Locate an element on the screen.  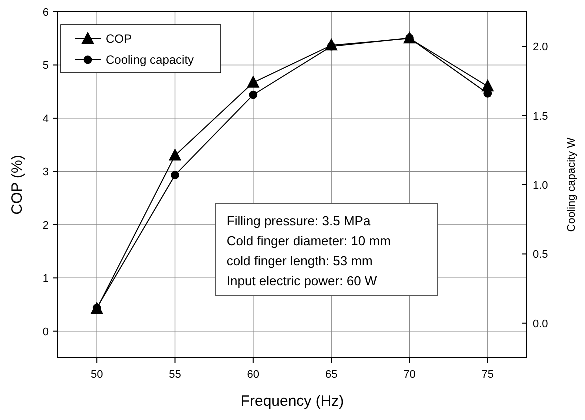
annotation: Filling pressure: 3.5 MPa is located at coordinates (299, 221).